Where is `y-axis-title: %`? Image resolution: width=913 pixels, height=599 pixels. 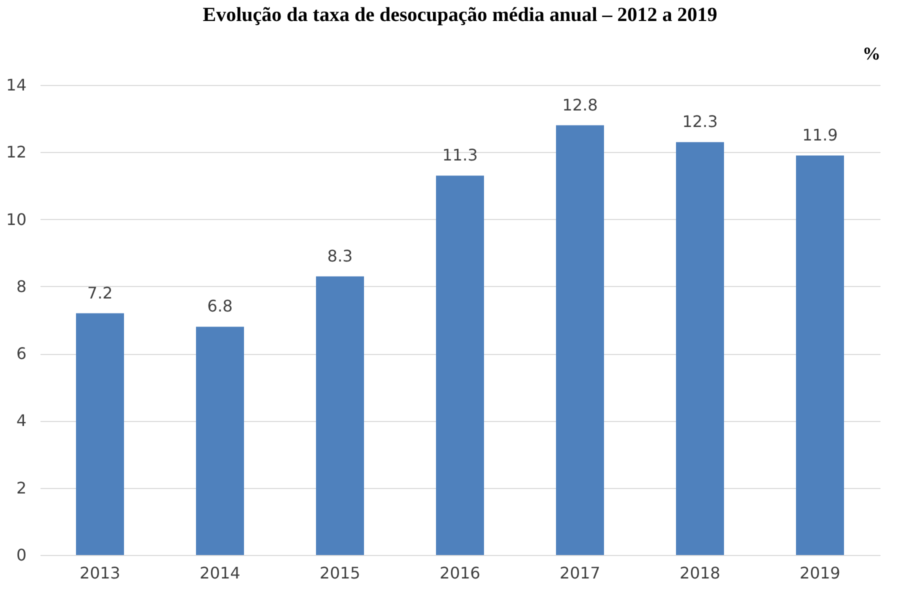 y-axis-title: % is located at coordinates (871, 54).